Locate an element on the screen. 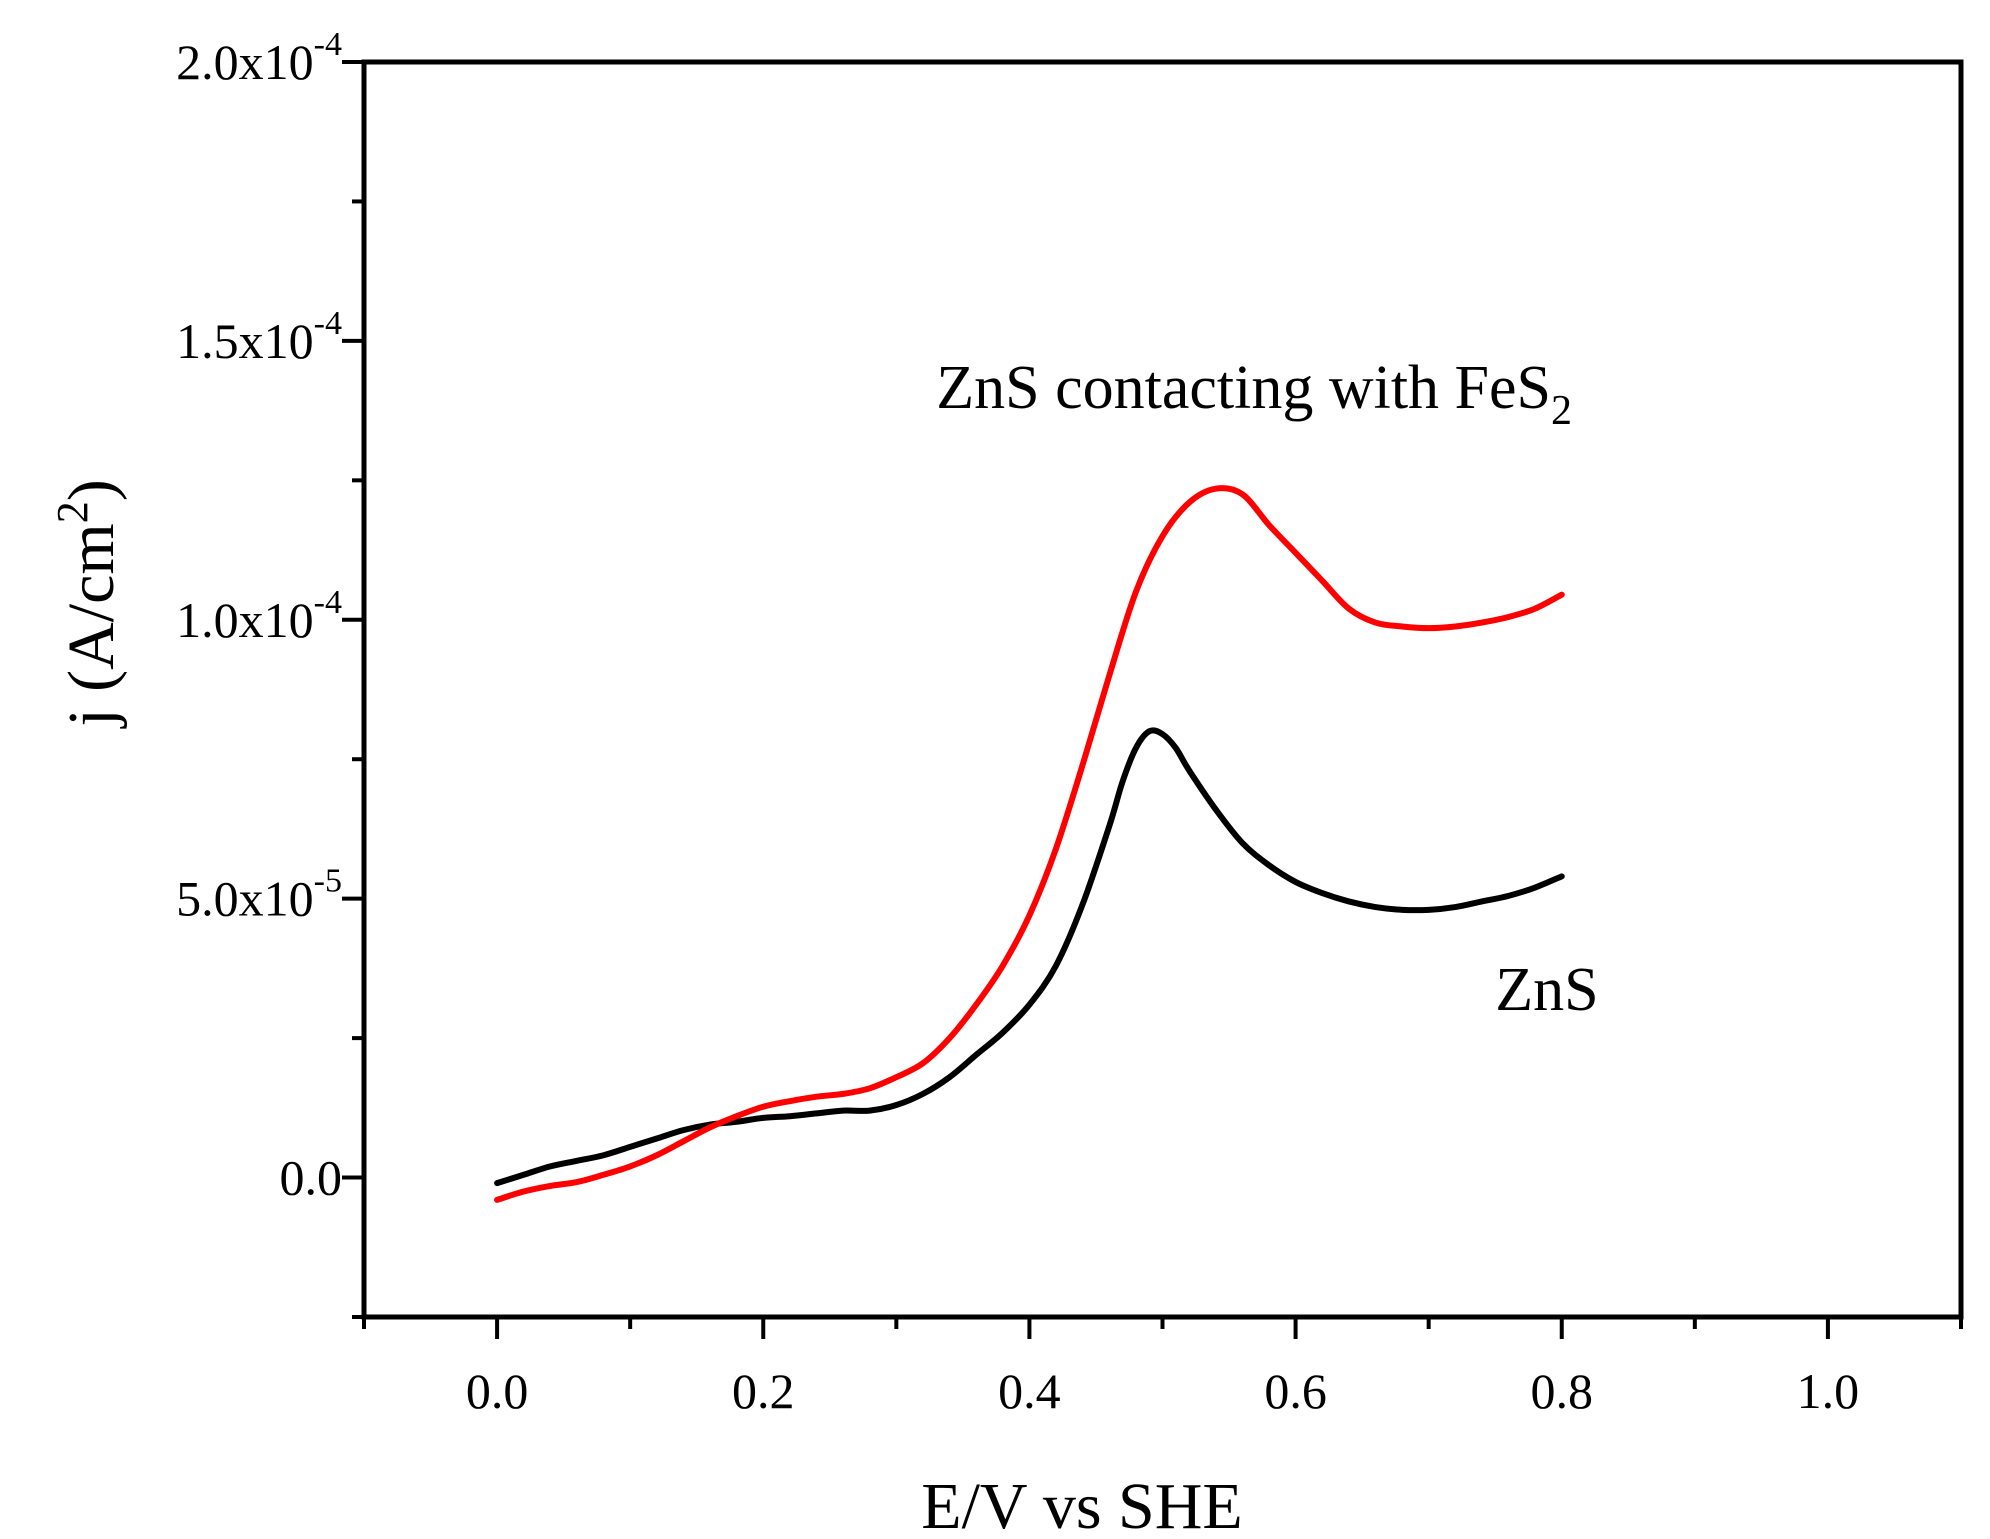 The height and width of the screenshot is (1539, 1990). y-tick-mantissa: 0.0 is located at coordinates (311, 1178).